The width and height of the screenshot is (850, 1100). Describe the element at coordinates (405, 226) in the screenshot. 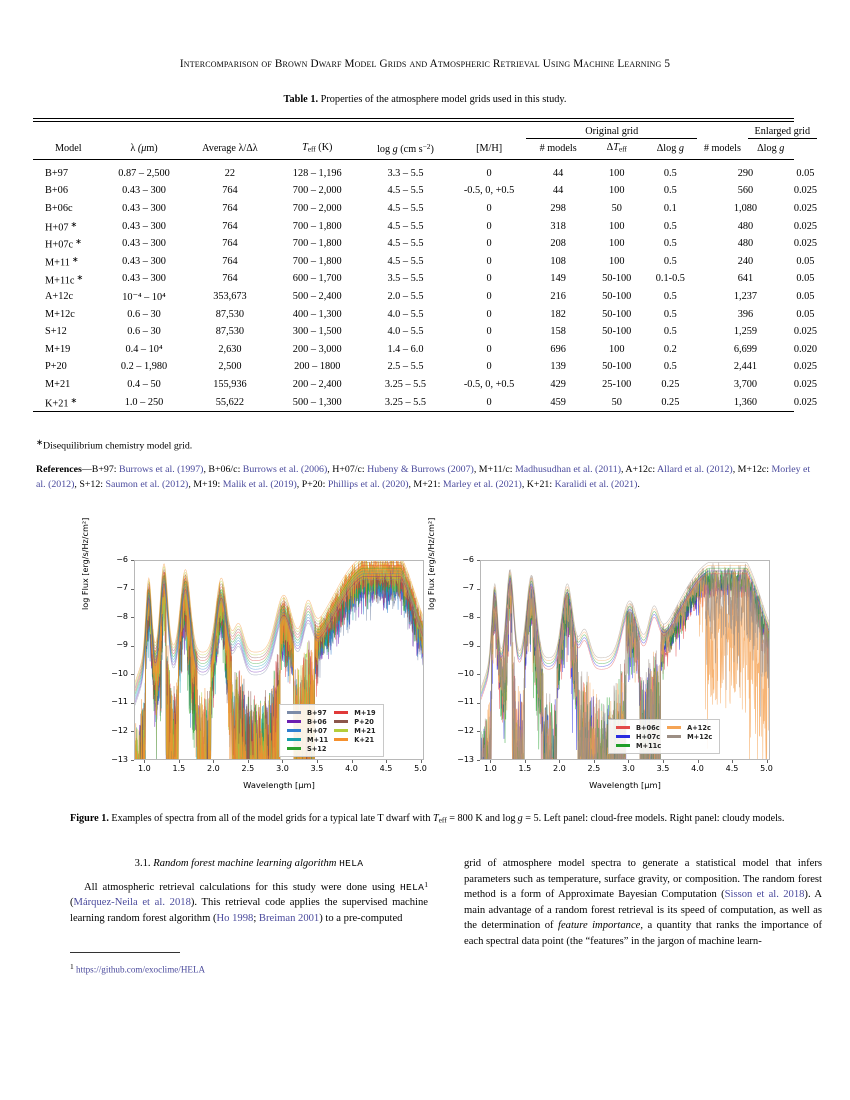

I see `cell-logg: 4.5 – 5.5` at that location.